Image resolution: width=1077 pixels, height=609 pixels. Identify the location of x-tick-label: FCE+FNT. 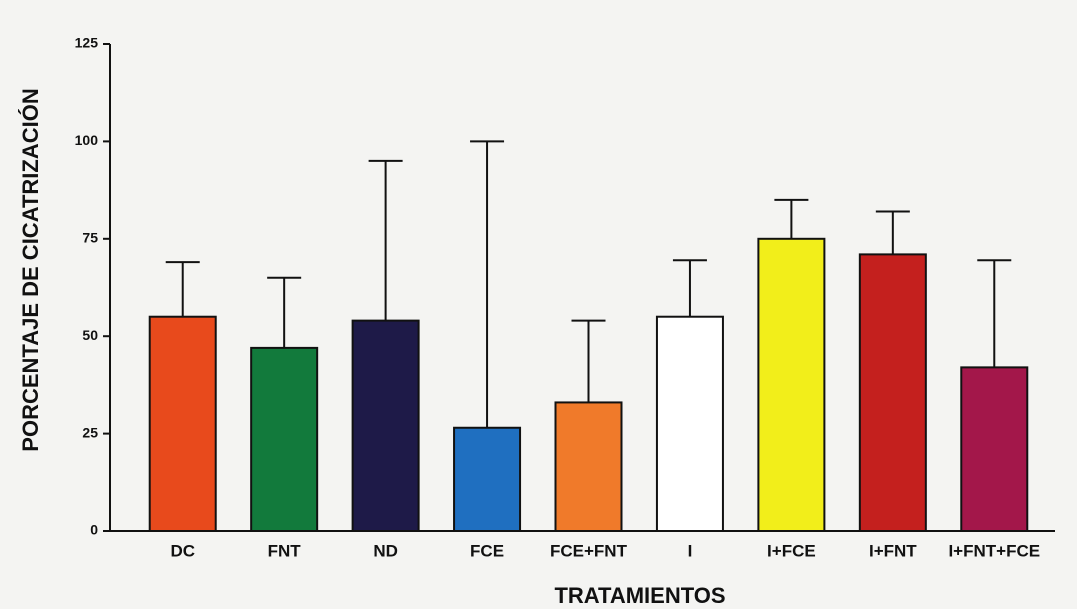
(589, 550).